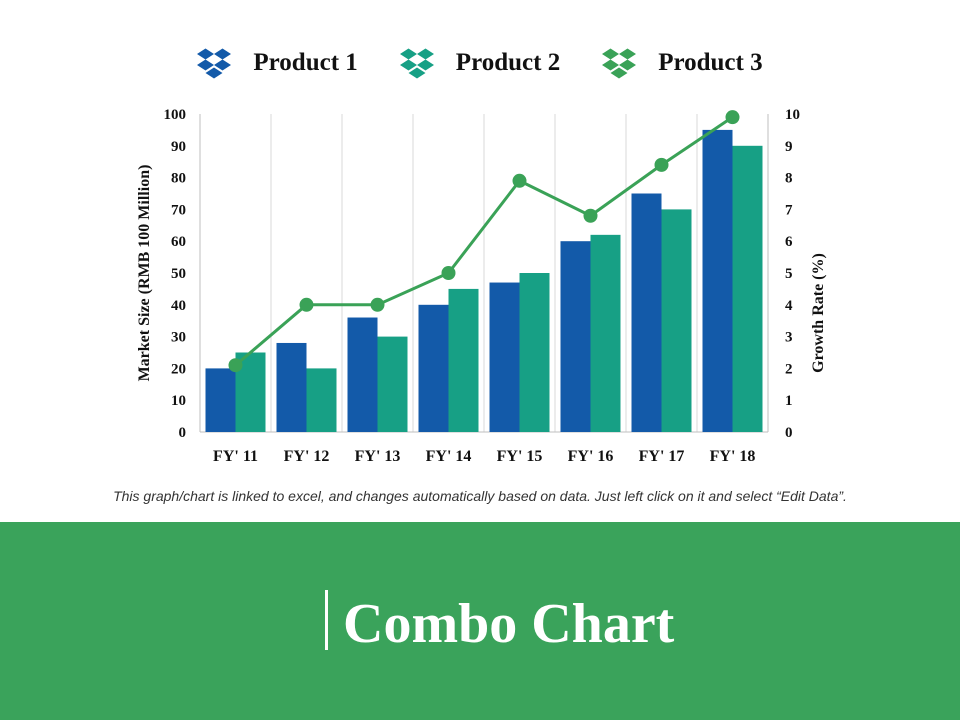 The width and height of the screenshot is (960, 720). I want to click on legend-item-product-3: Product 3, so click(682, 63).